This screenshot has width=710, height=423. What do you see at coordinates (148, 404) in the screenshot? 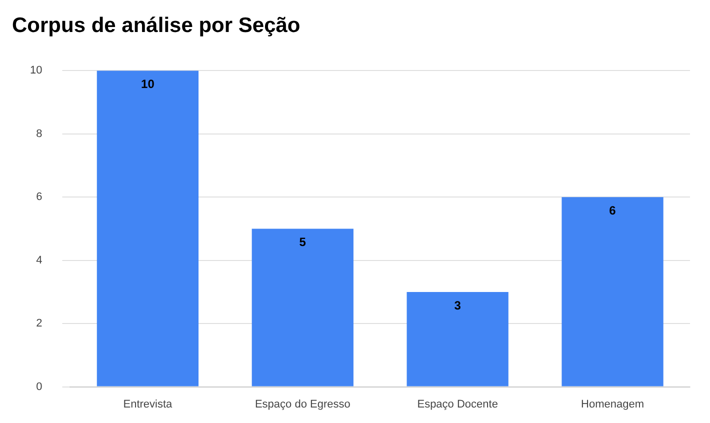
I see `x-tick-label: Entrevista` at bounding box center [148, 404].